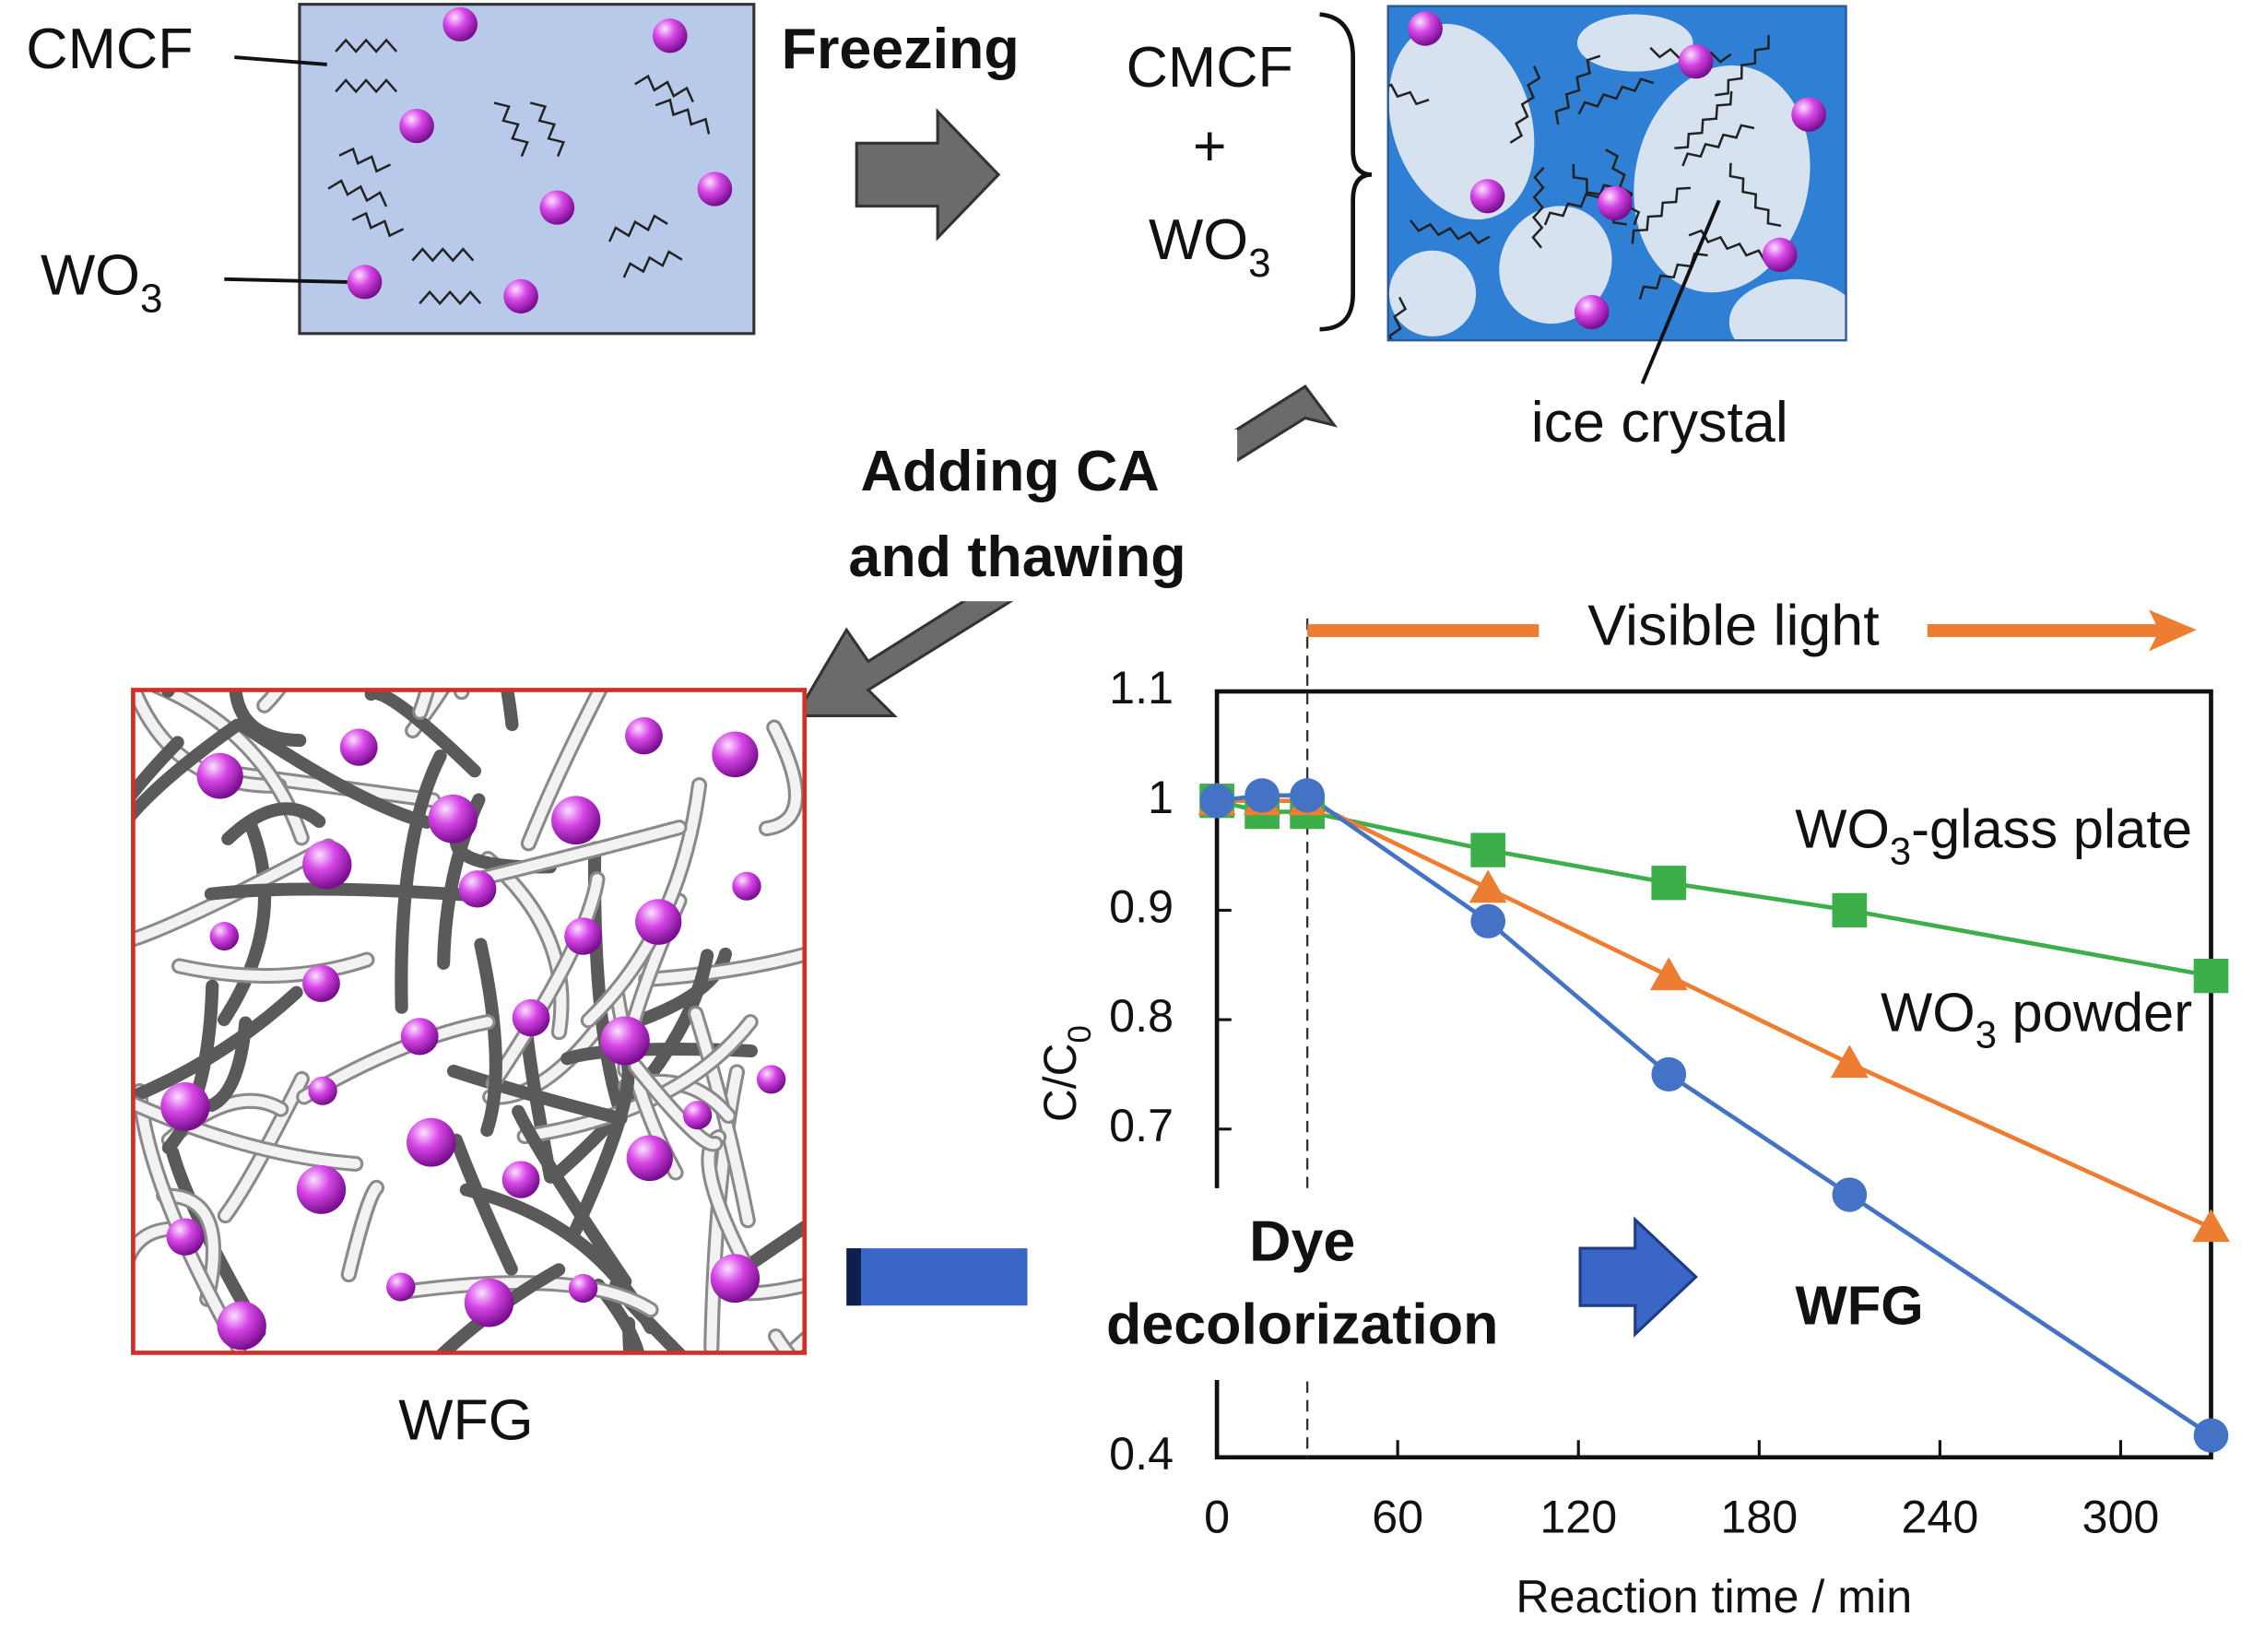  What do you see at coordinates (1302, 1324) in the screenshot?
I see `step-label: decolorization` at bounding box center [1302, 1324].